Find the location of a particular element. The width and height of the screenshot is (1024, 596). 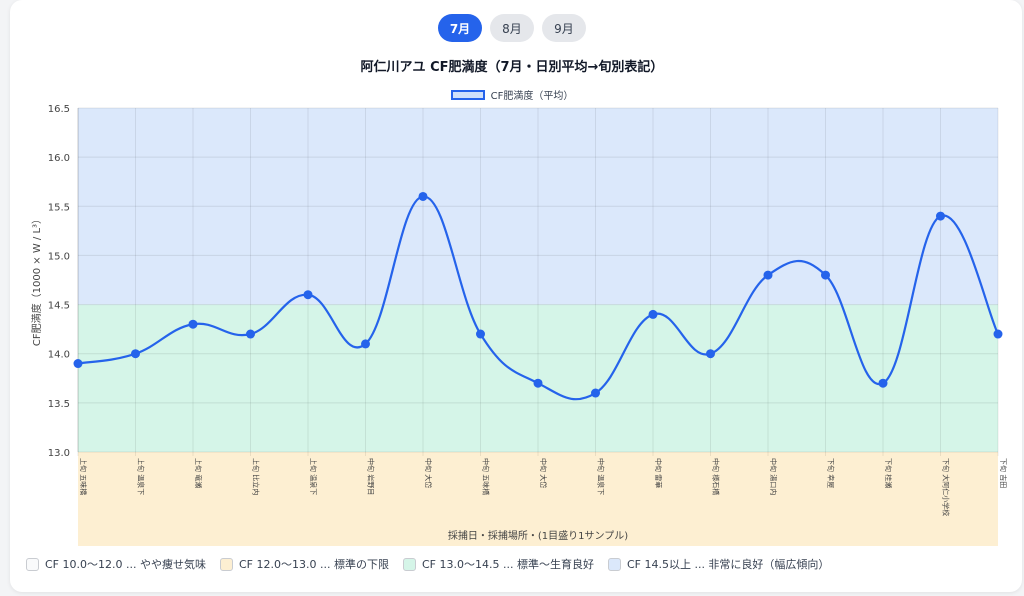

month-tabs: 7月 8月 9月 is located at coordinates (512, 28).